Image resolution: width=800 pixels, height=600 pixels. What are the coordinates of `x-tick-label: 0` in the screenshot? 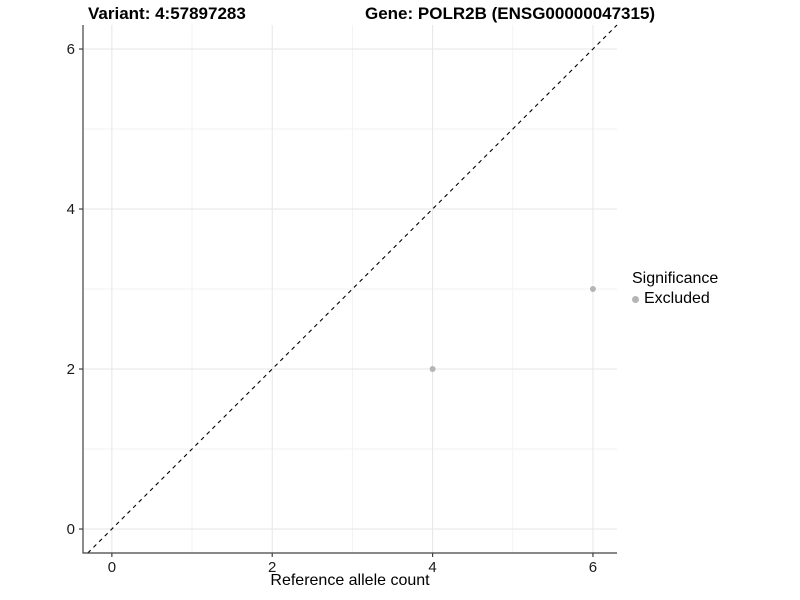 It's located at (112, 567).